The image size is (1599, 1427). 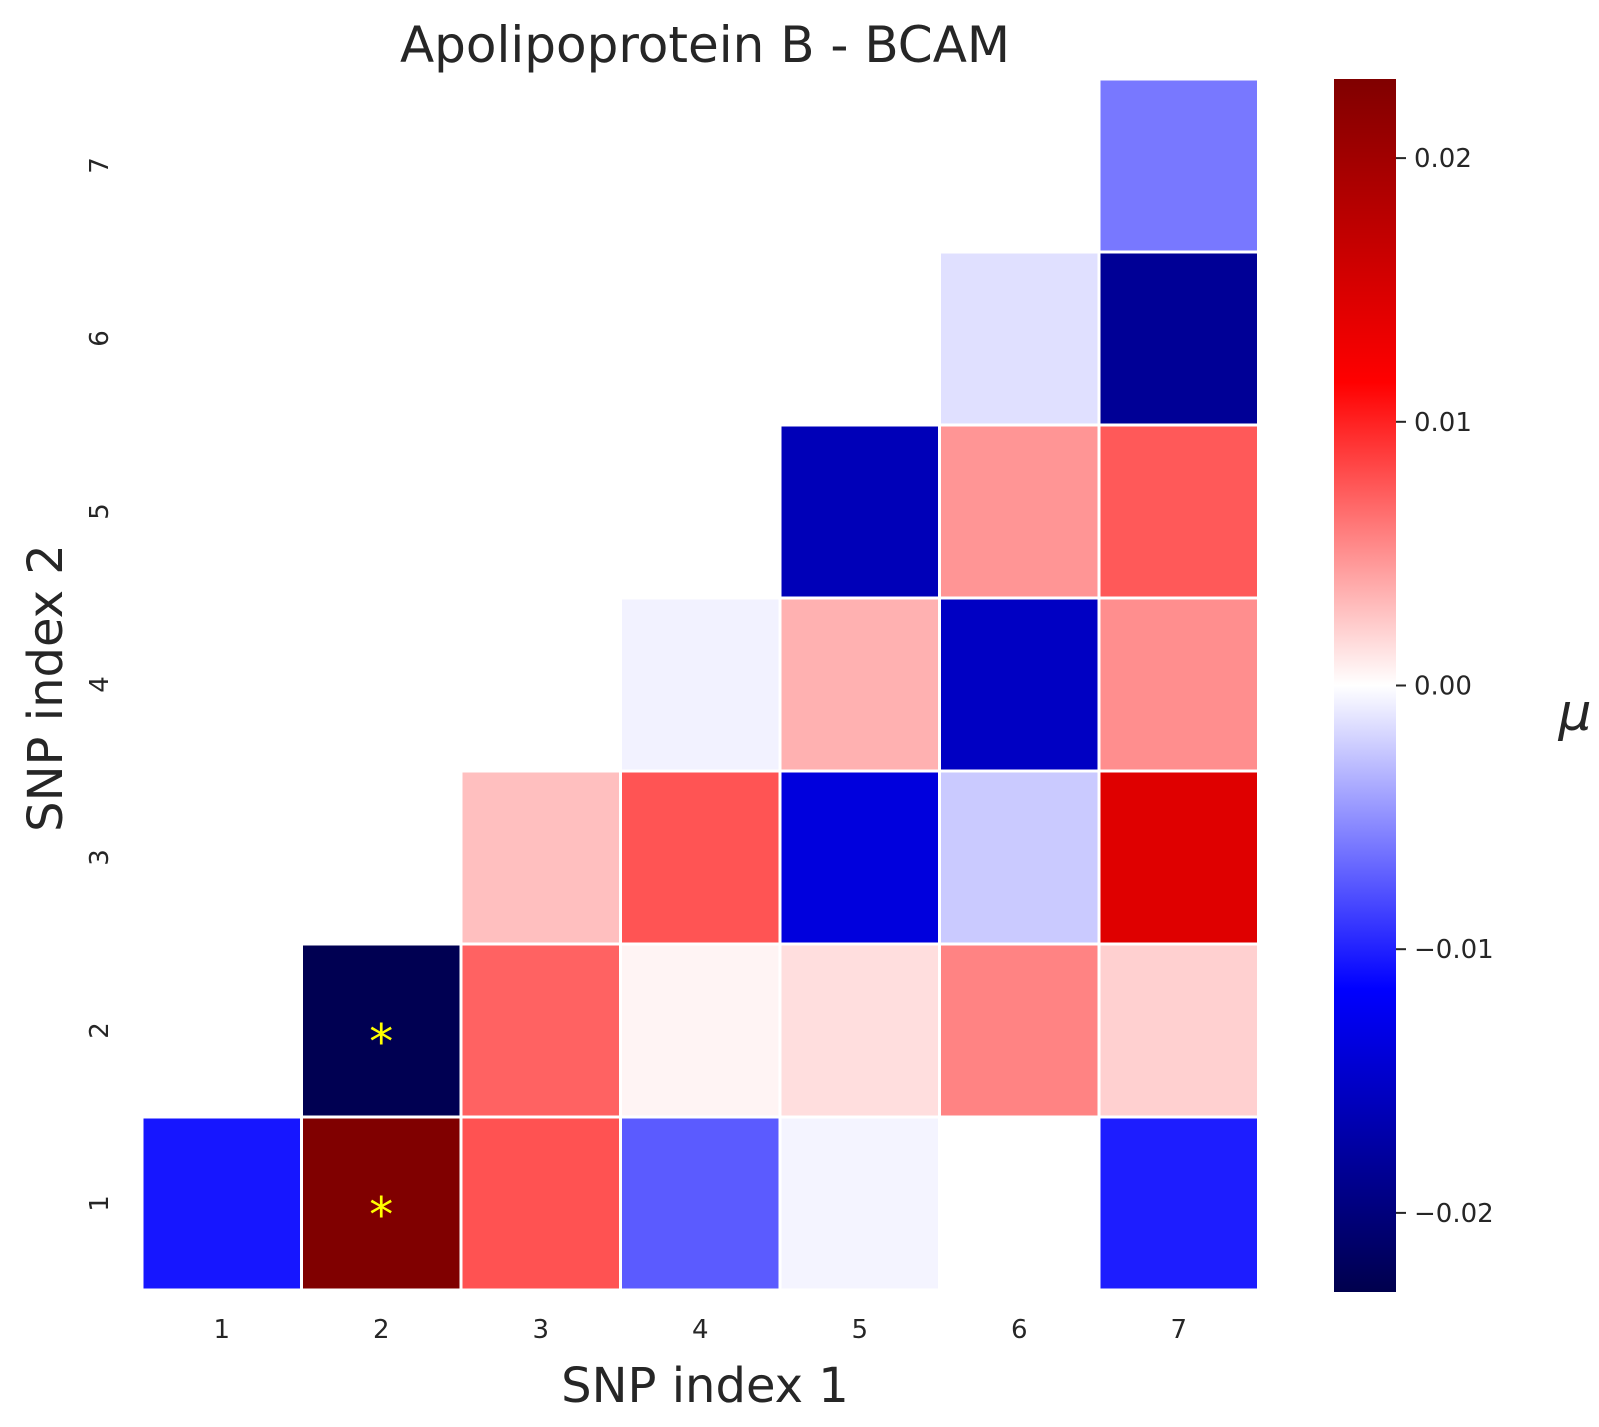 I want to click on y-tick-label-1: 1, so click(x=100, y=1203).